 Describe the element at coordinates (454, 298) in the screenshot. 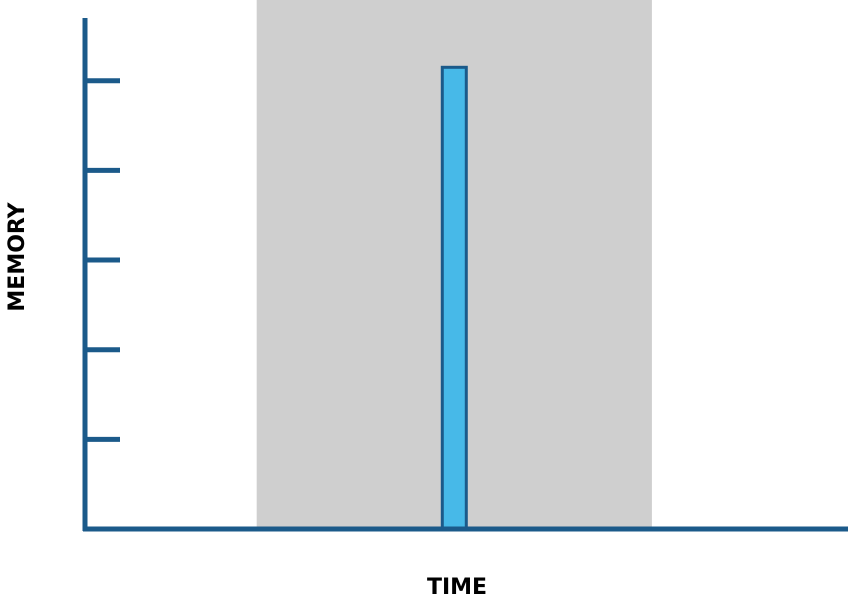

I see `memory-spike-bar` at that location.